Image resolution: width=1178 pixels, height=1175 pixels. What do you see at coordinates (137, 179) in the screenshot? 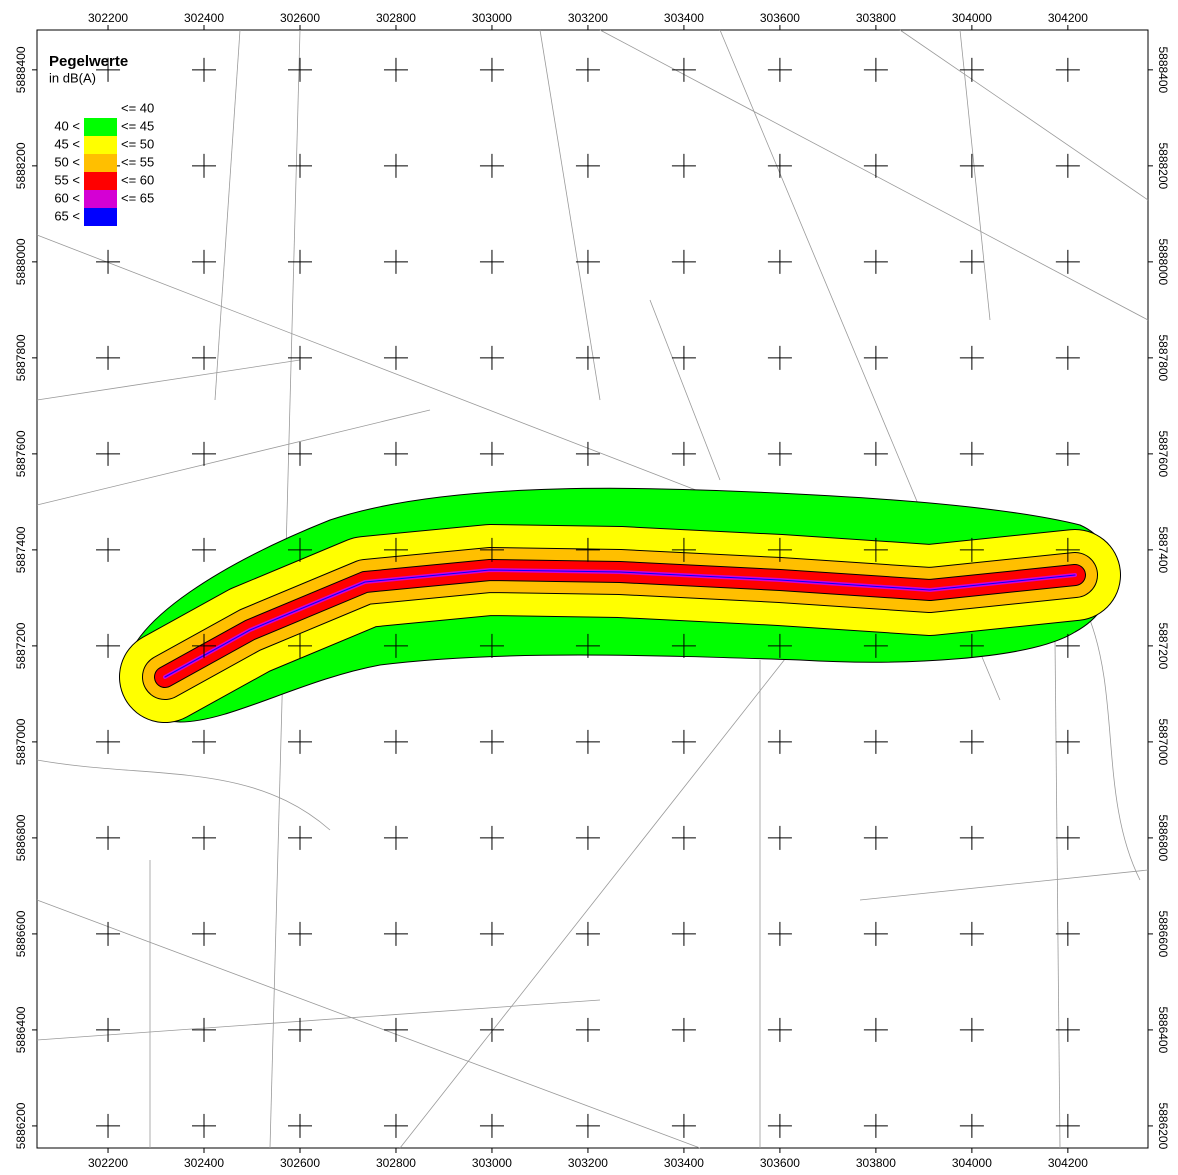
I see `legend-to: <= 60` at bounding box center [137, 179].